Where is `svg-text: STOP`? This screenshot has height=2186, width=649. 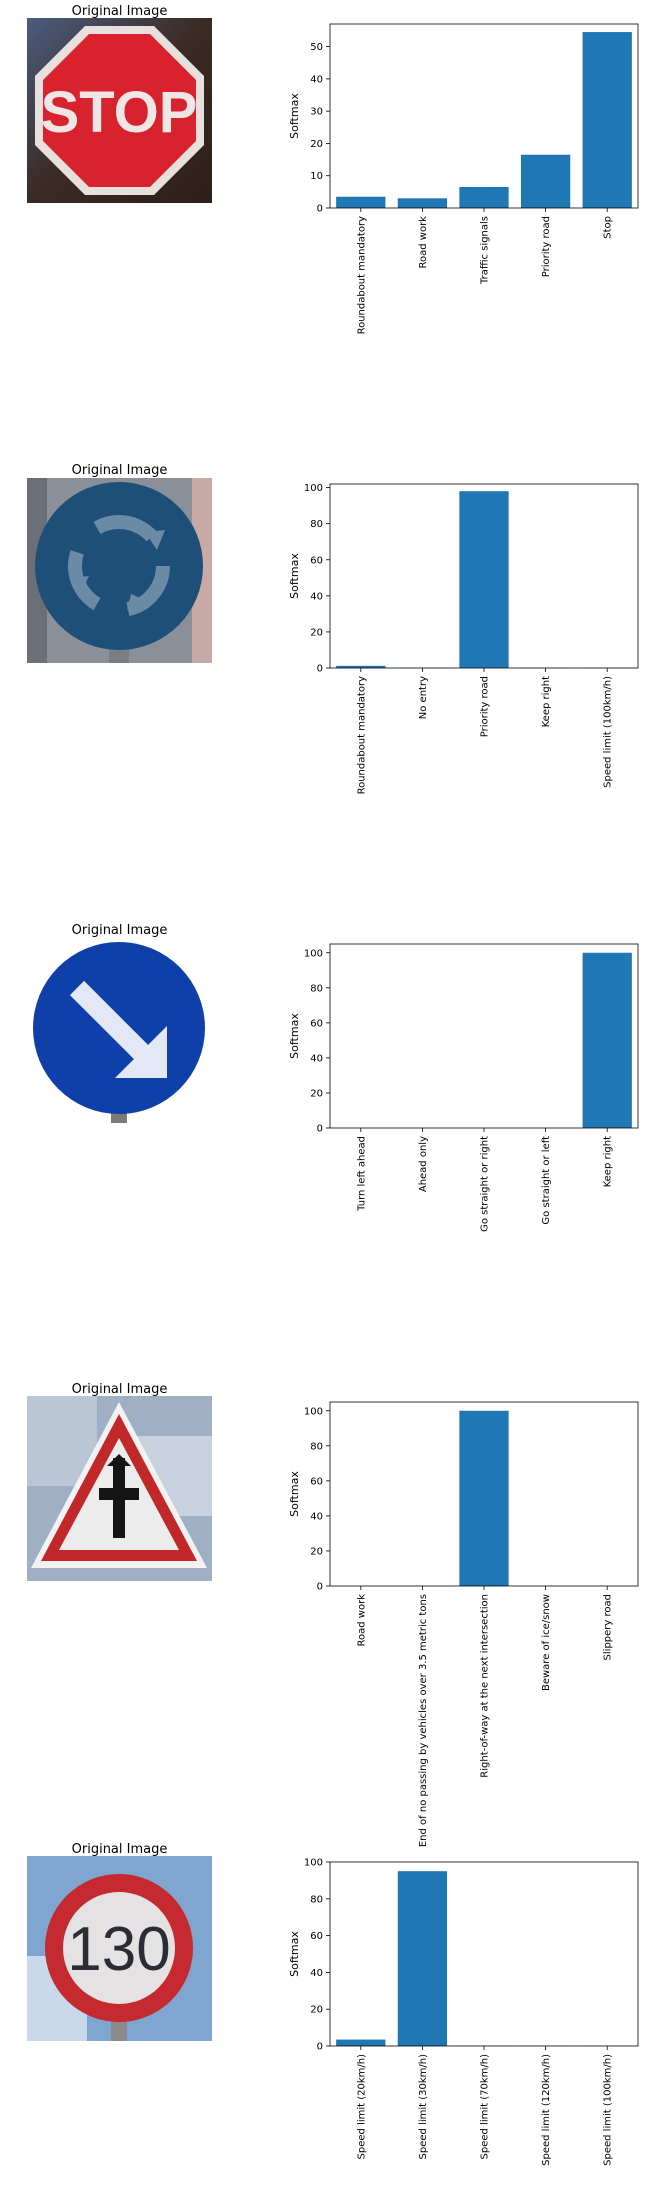
svg-text: STOP is located at coordinates (119, 112).